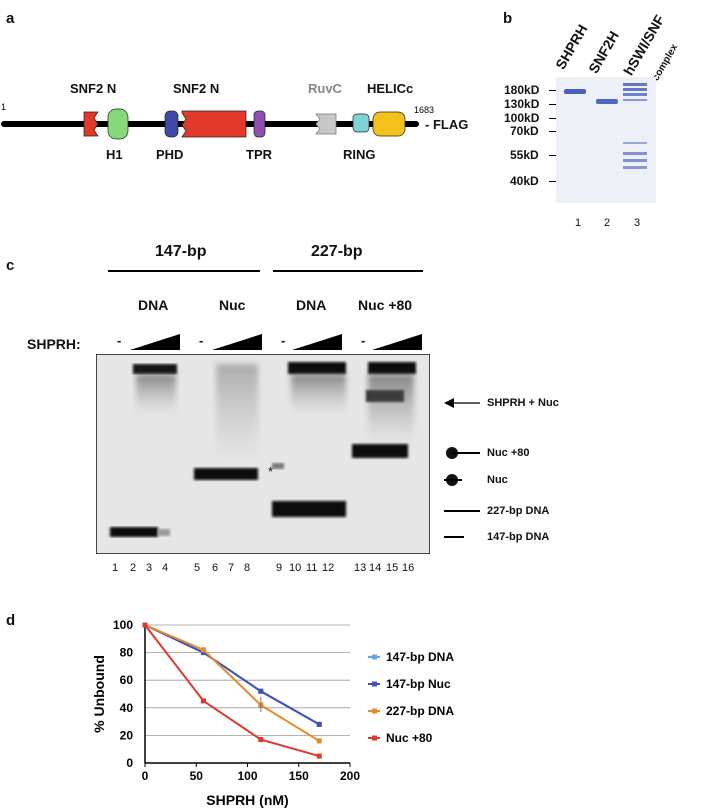 Image resolution: width=709 pixels, height=808 pixels. I want to click on label-helicc: HELICc, so click(390, 88).